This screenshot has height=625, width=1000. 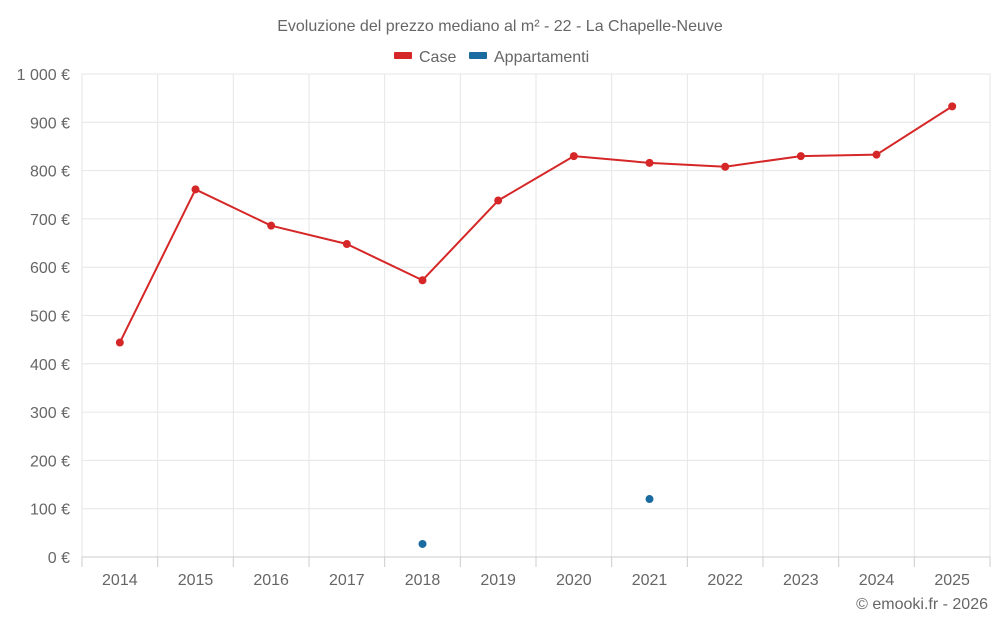 What do you see at coordinates (422, 543) in the screenshot?
I see `data-point-appartamenti-2018` at bounding box center [422, 543].